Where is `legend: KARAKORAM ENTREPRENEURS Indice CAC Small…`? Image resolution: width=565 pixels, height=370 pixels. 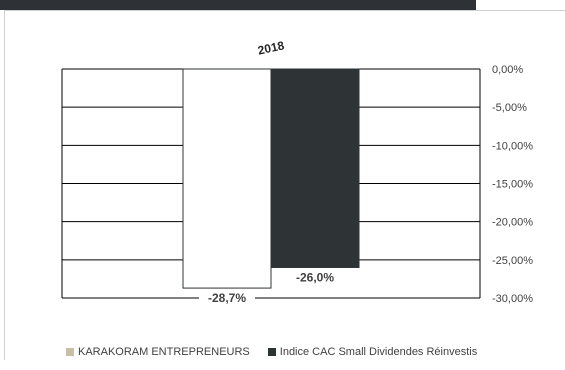
legend: KARAKORAM ENTREPRENEURS Indice CAC Small… is located at coordinates (271, 352).